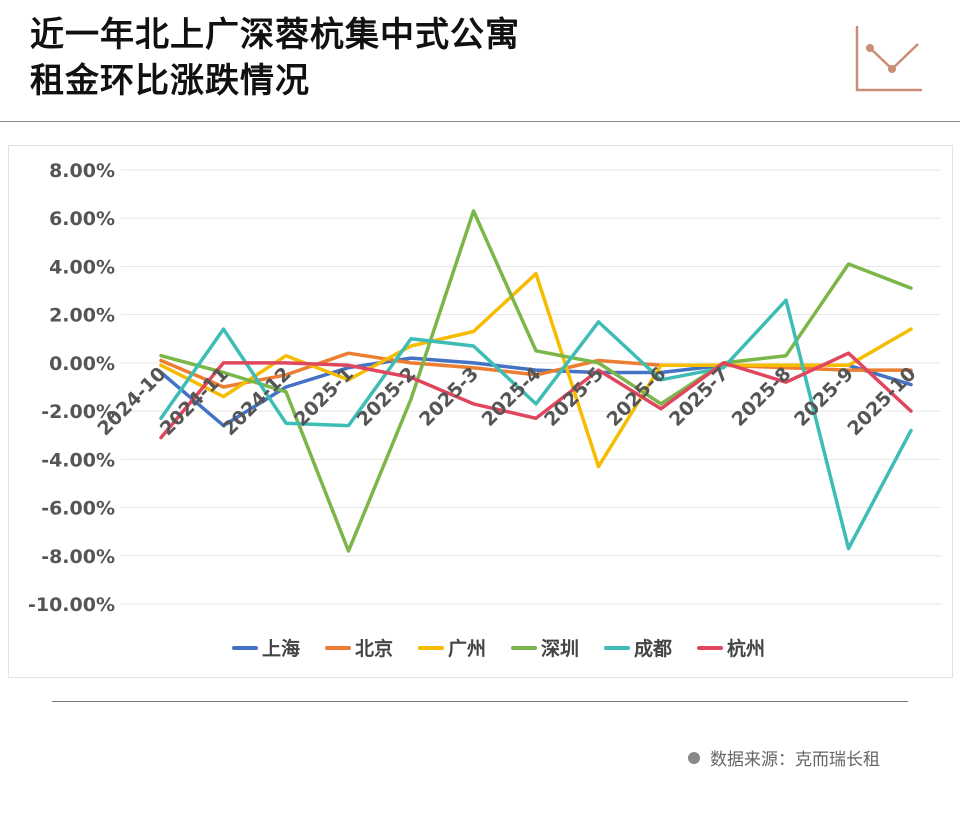  Describe the element at coordinates (324, 397) in the screenshot. I see `x-tick-label: 2025-1` at that location.